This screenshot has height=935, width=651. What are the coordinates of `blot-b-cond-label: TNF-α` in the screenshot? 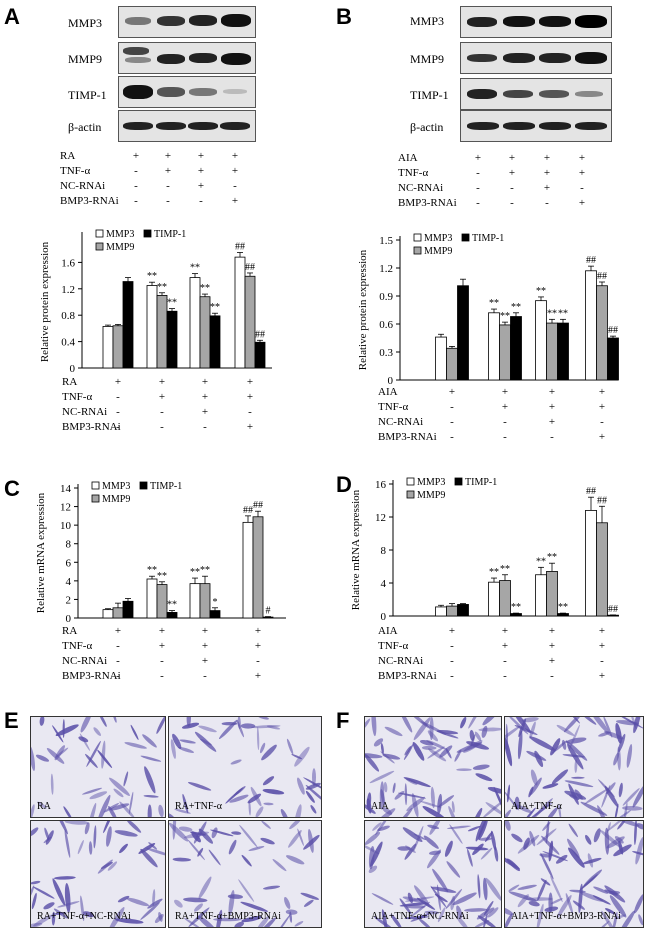 It's located at (413, 173).